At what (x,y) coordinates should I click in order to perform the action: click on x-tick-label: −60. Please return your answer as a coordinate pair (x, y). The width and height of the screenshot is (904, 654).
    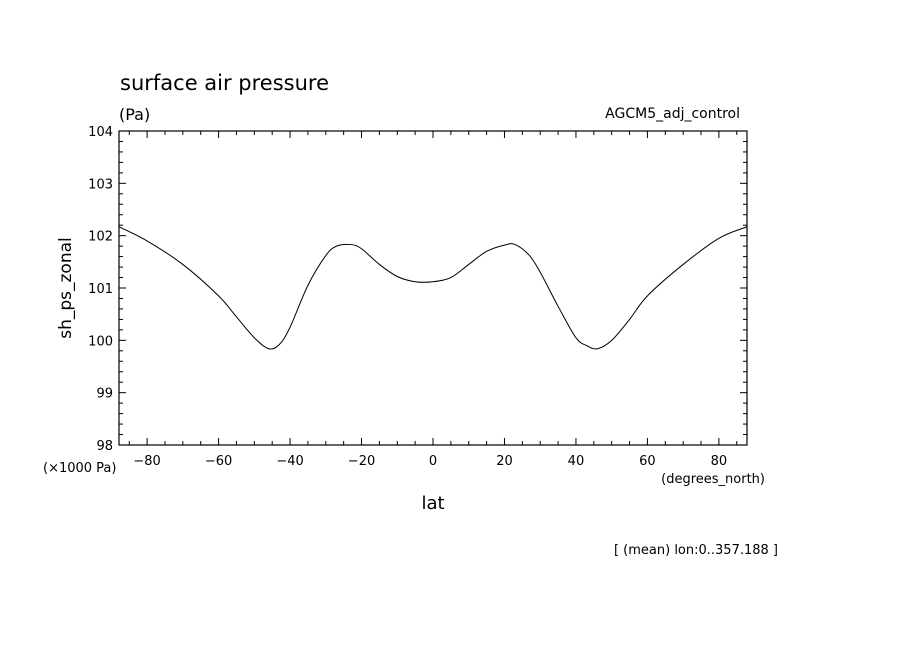
    Looking at the image, I should click on (218, 461).